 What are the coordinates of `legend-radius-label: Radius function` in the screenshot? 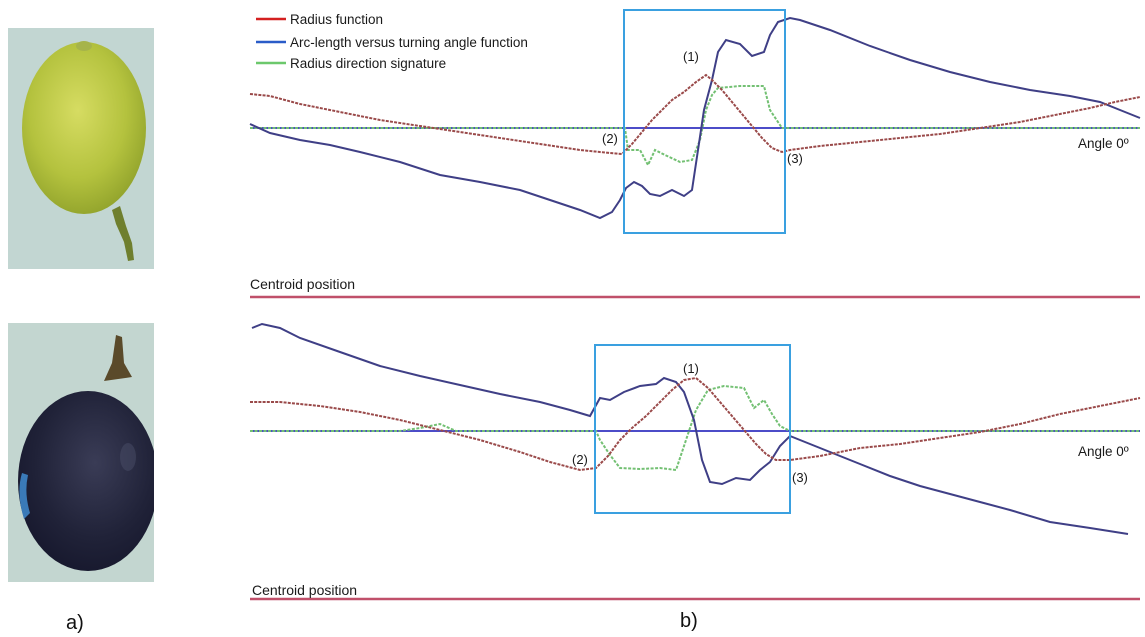 It's located at (336, 19).